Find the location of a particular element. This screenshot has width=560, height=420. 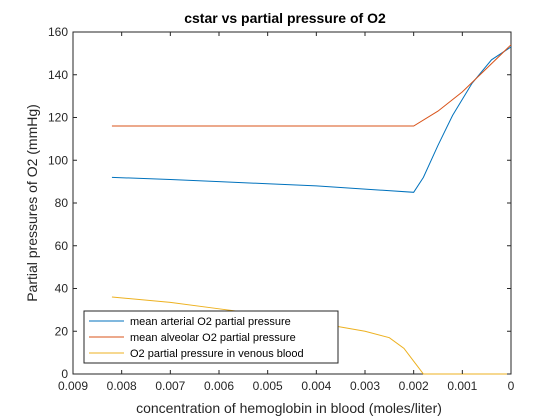

y-tick-label: 160 is located at coordinates (58, 32).